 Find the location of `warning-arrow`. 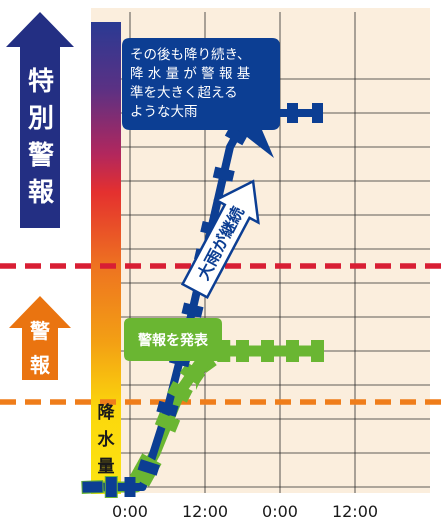

warning-arrow is located at coordinates (40, 338).